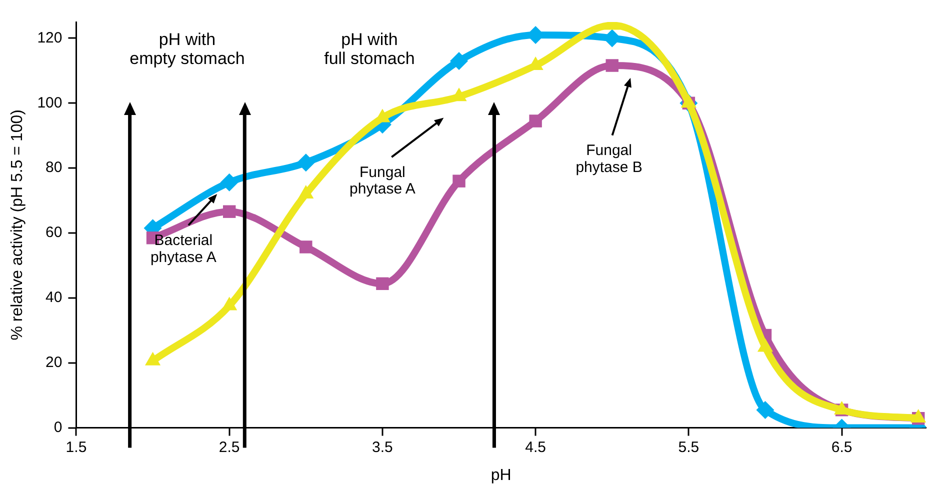  What do you see at coordinates (49, 37) in the screenshot?
I see `y-tick-label: 120` at bounding box center [49, 37].